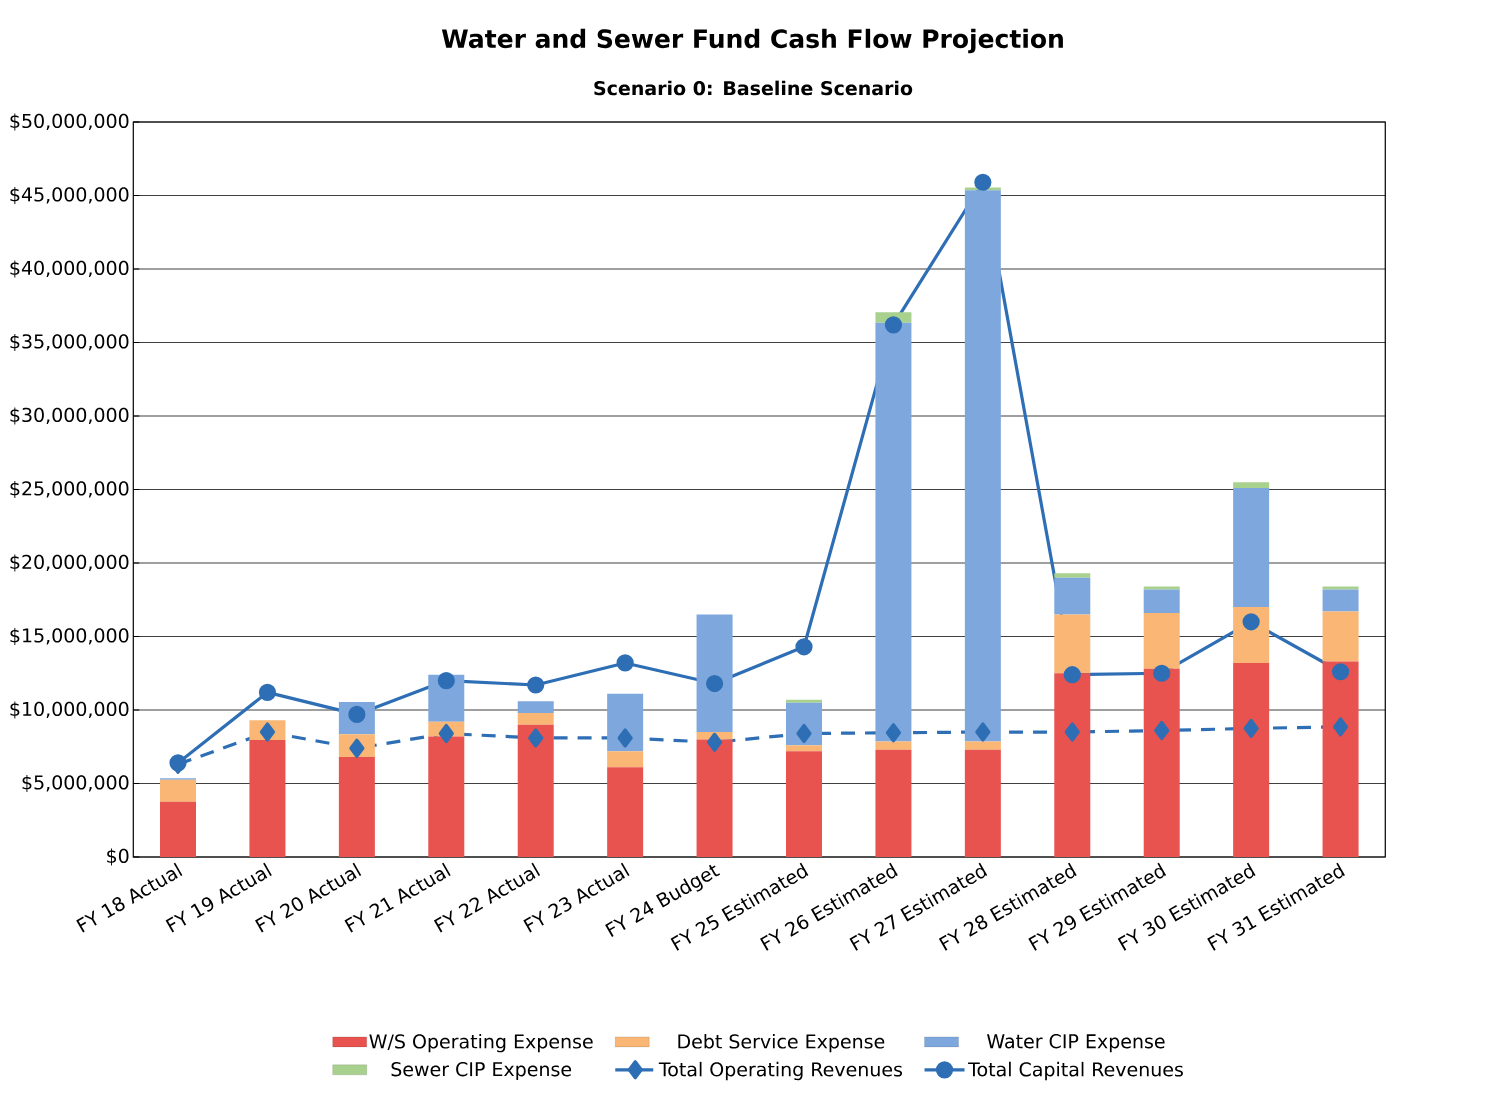 This screenshot has width=1506, height=1094. I want to click on legend-label: W/S Operating Expense, so click(481, 1043).